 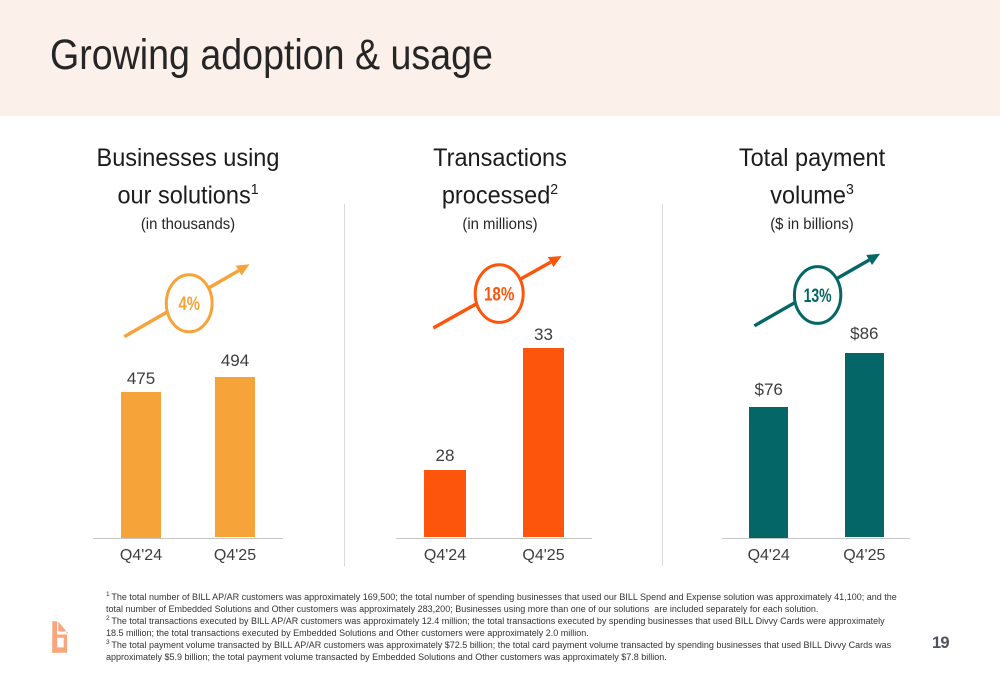 I want to click on svg-text: 13%, so click(x=818, y=296).